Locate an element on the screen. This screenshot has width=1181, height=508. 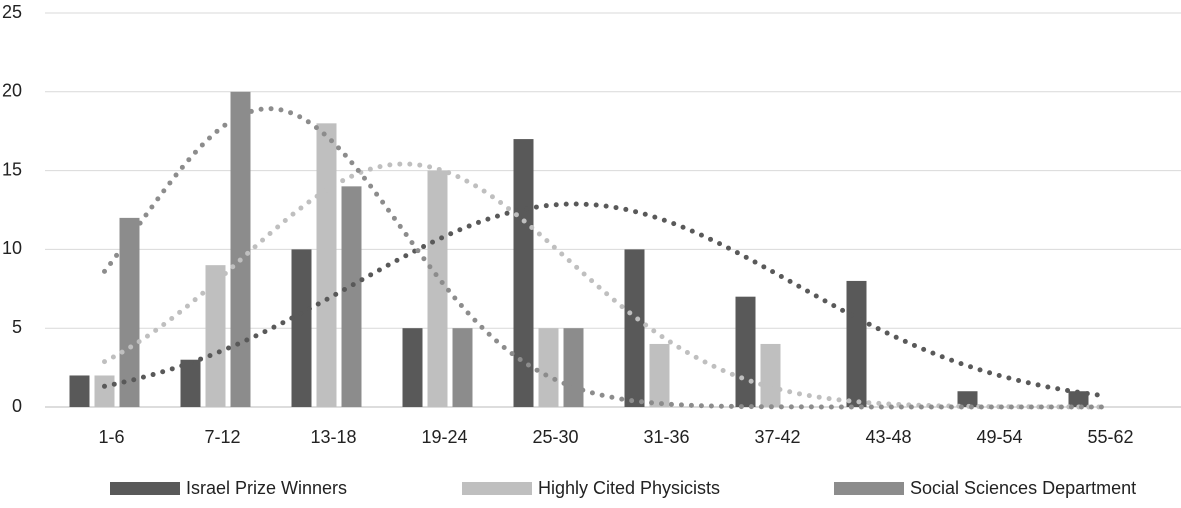
x-tick-label: 1-6 is located at coordinates (111, 437).